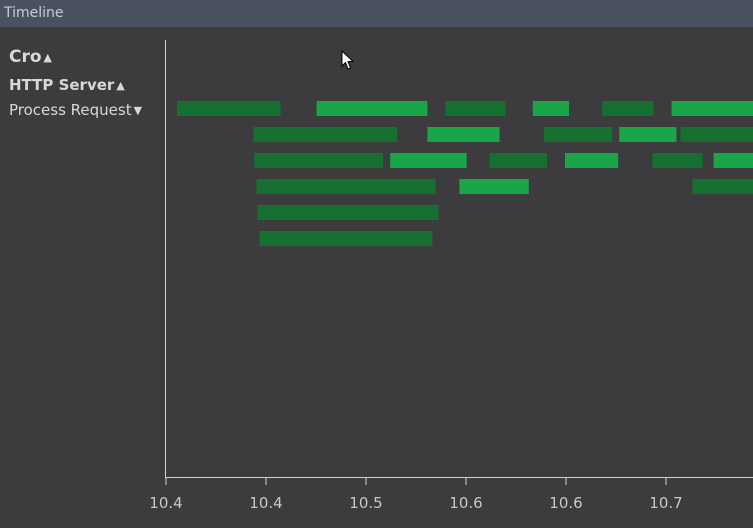  I want to click on x-tick-label: 10.7, so click(665, 503).